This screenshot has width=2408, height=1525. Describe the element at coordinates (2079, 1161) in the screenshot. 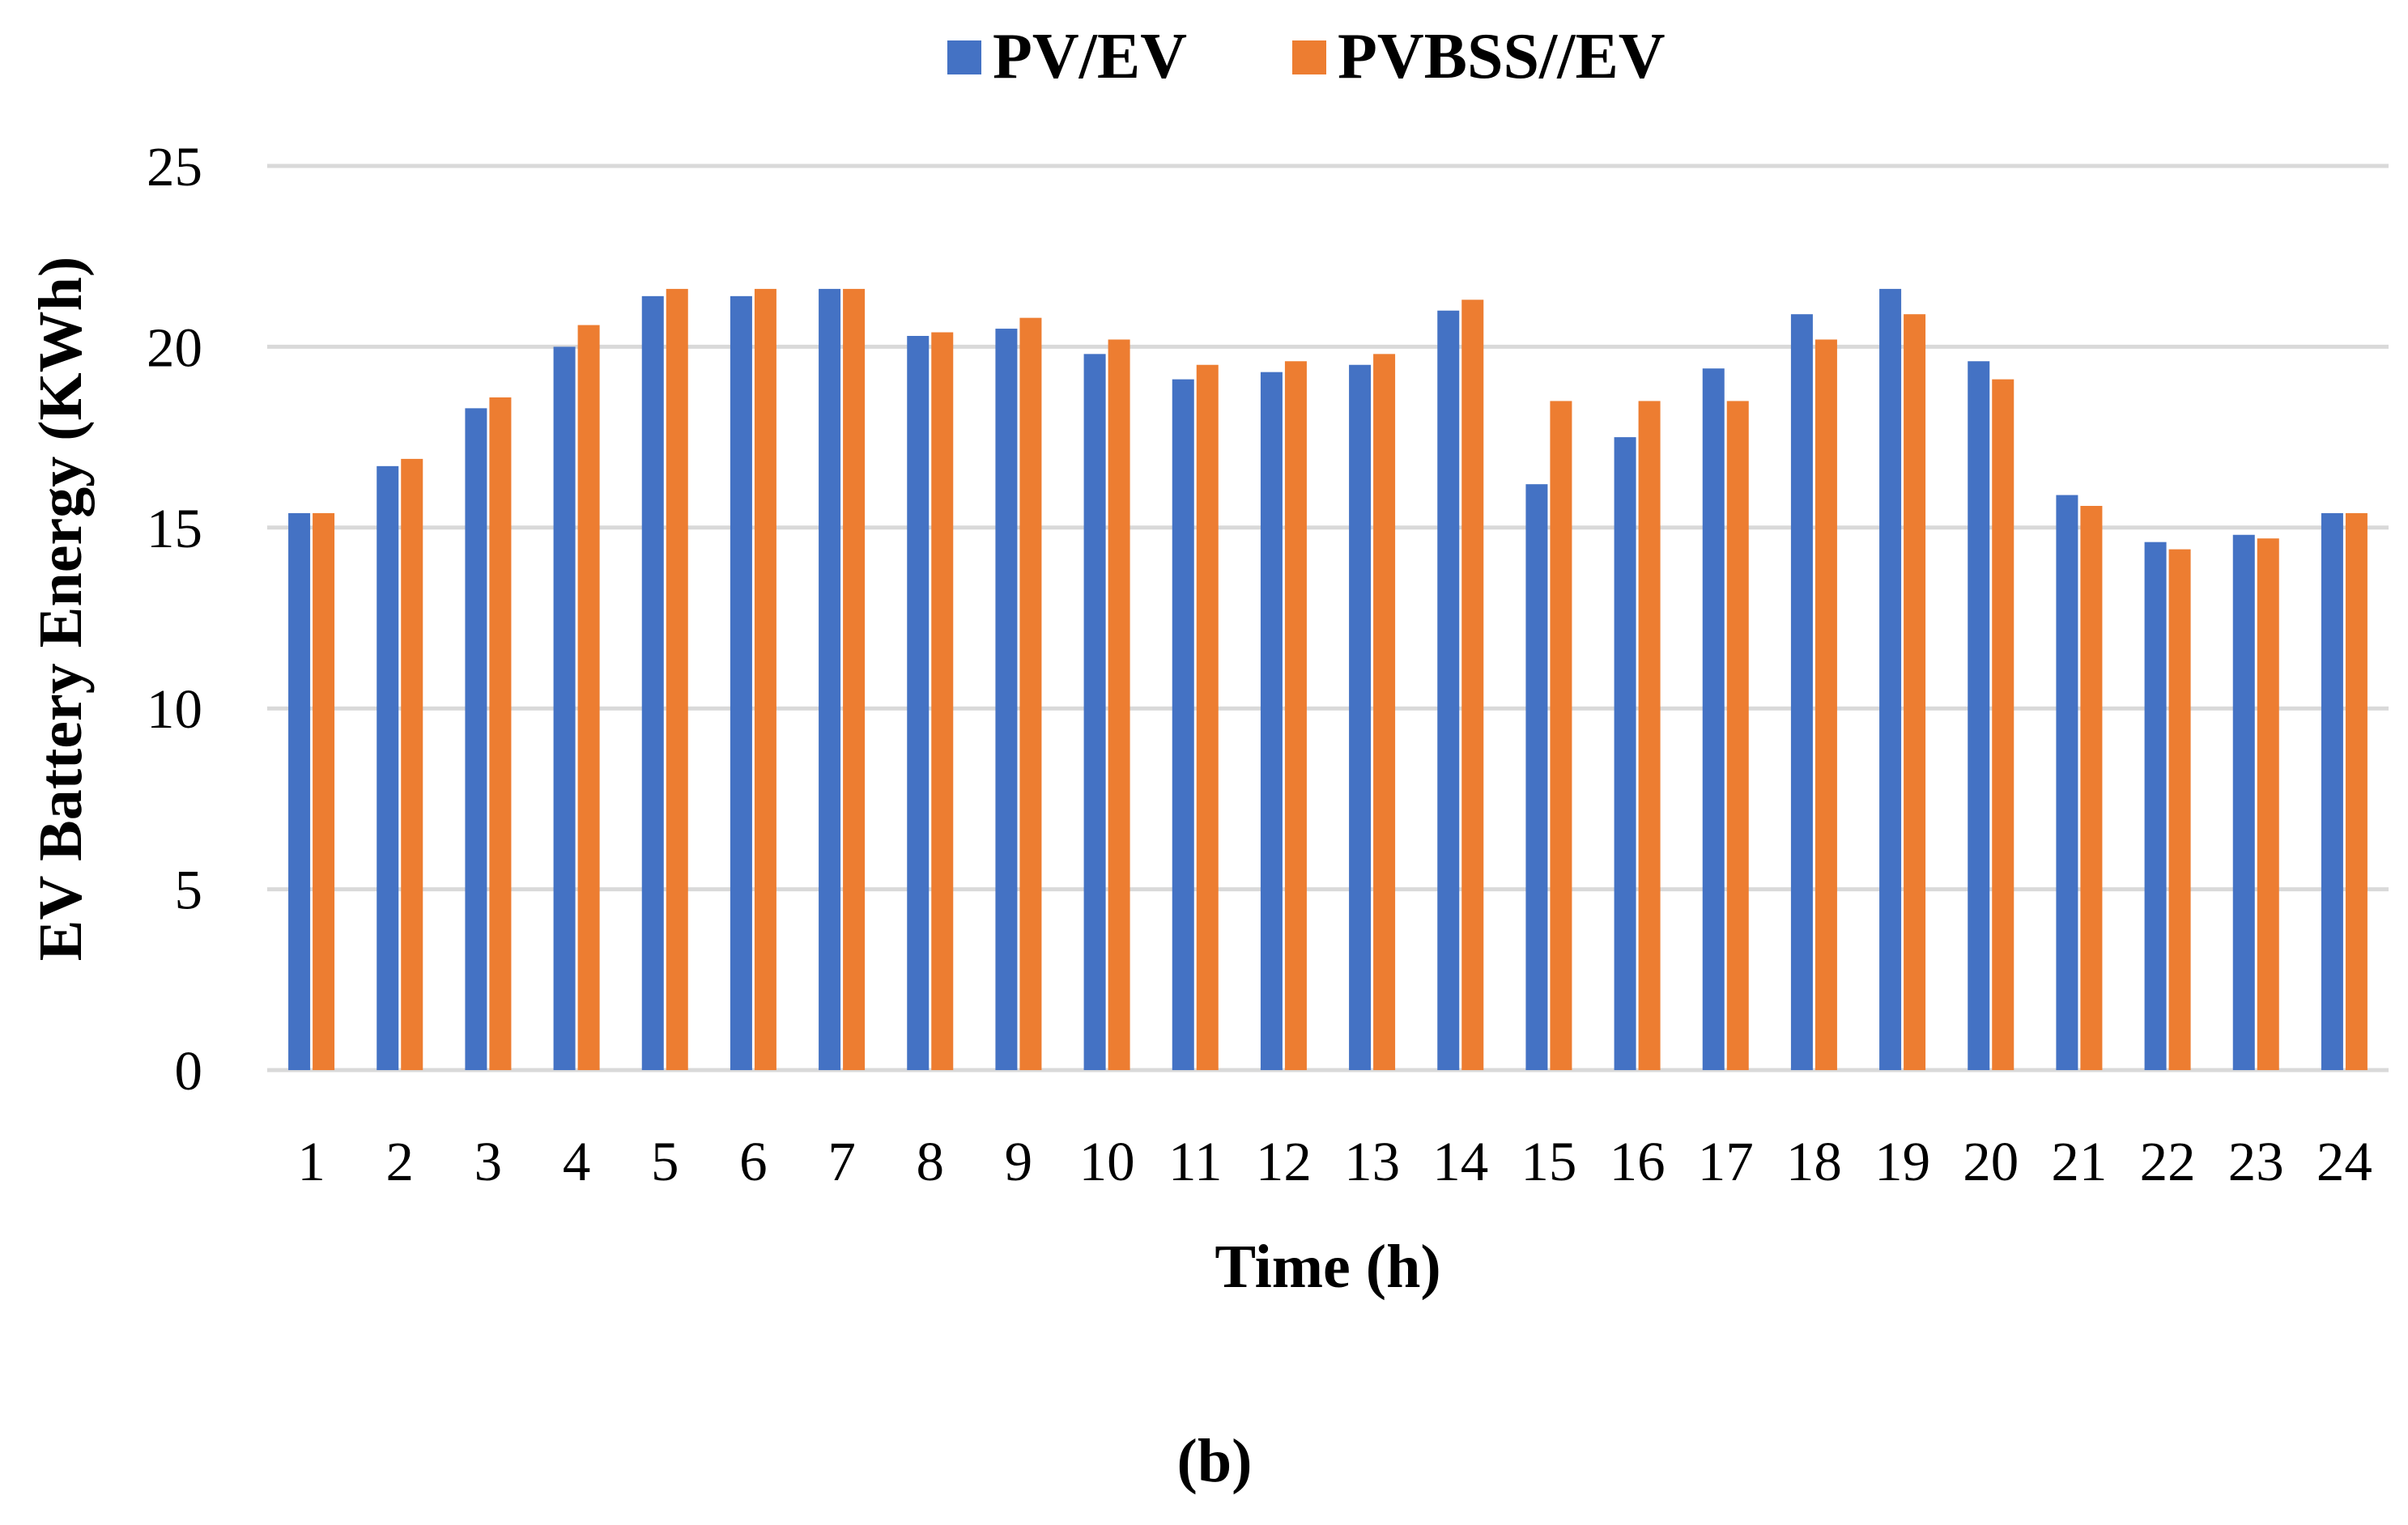

I see `x-tick-label: 21` at that location.